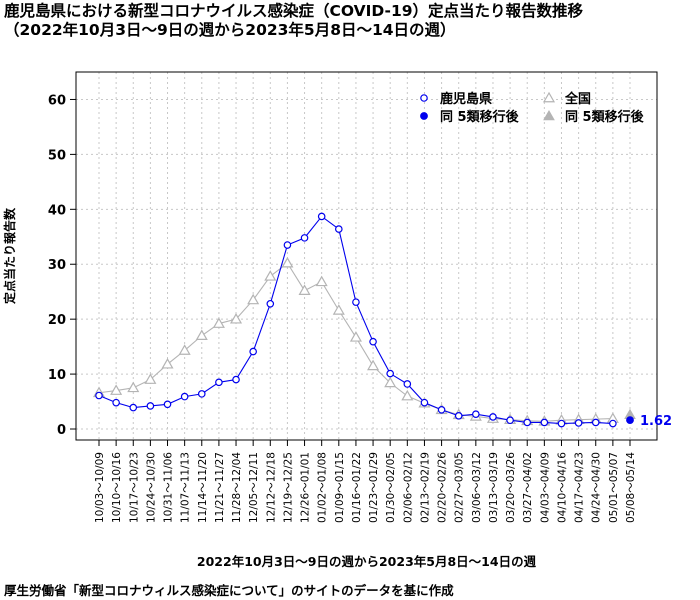 The image size is (700, 600). Describe the element at coordinates (100, 487) in the screenshot. I see `x-tick-label: 10/03〜10/09` at that location.